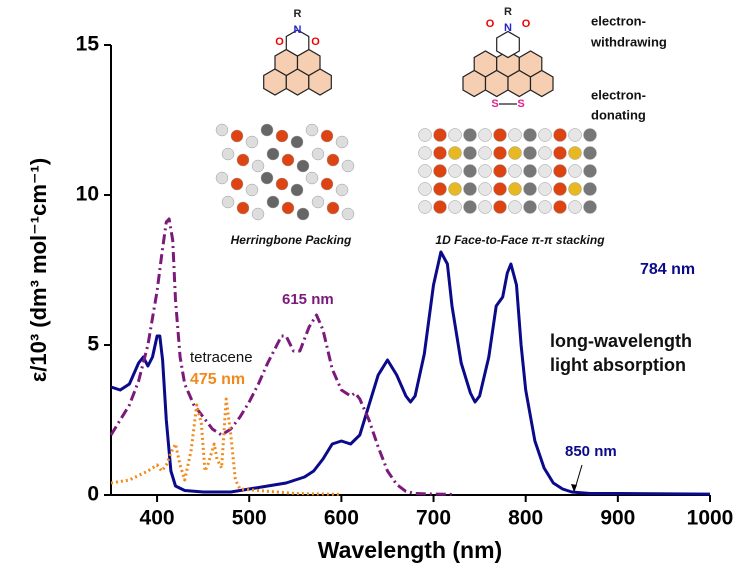 This screenshot has width=754, height=578. I want to click on y-axis-label: ε/10³ (dm³ mol⁻¹cm⁻¹), so click(38, 270).